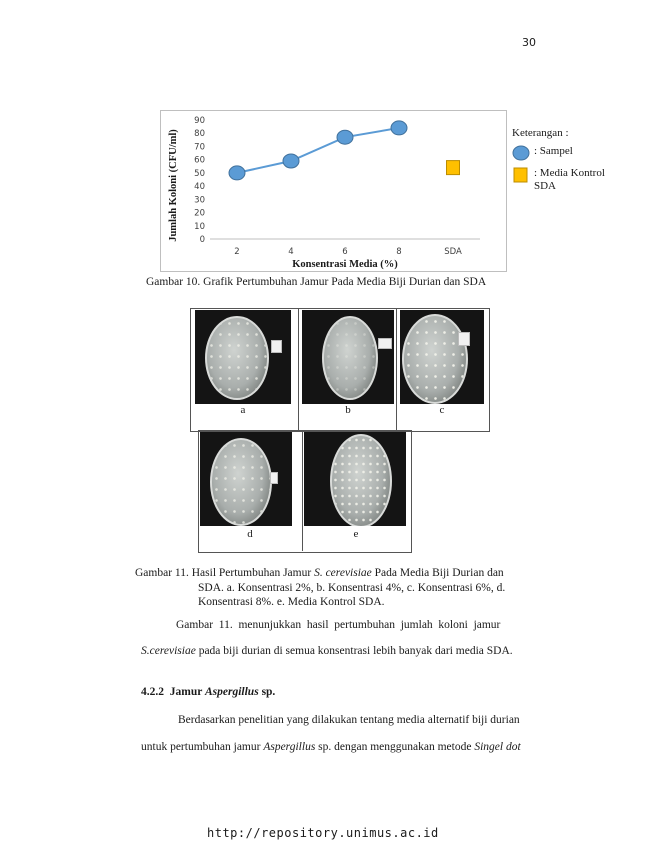 The image size is (650, 841). What do you see at coordinates (529, 42) in the screenshot?
I see `page-number: 30` at bounding box center [529, 42].